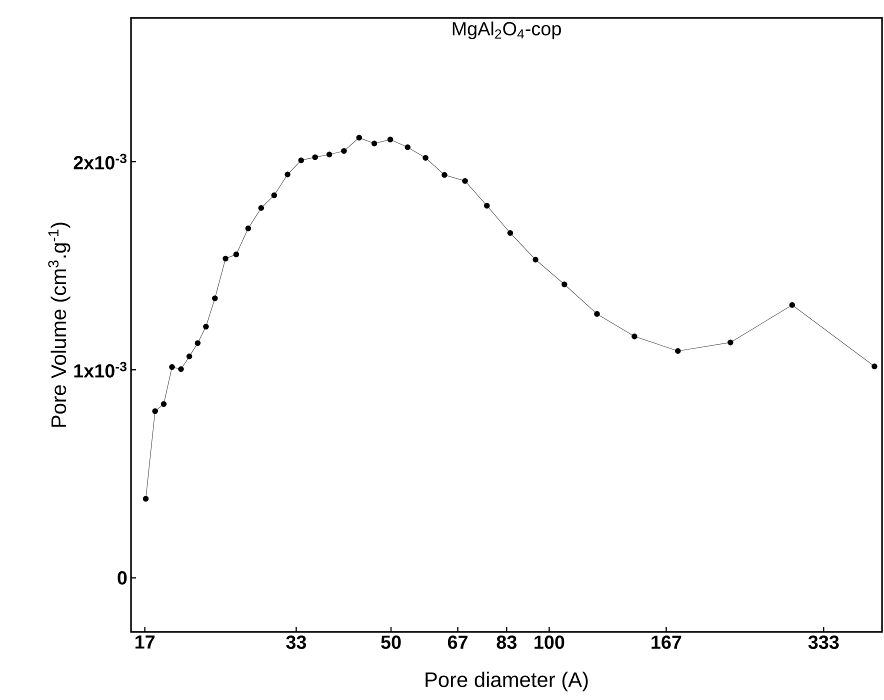 This screenshot has height=700, width=884. Describe the element at coordinates (507, 682) in the screenshot. I see `x-axis-title: Pore diameter (A)` at that location.